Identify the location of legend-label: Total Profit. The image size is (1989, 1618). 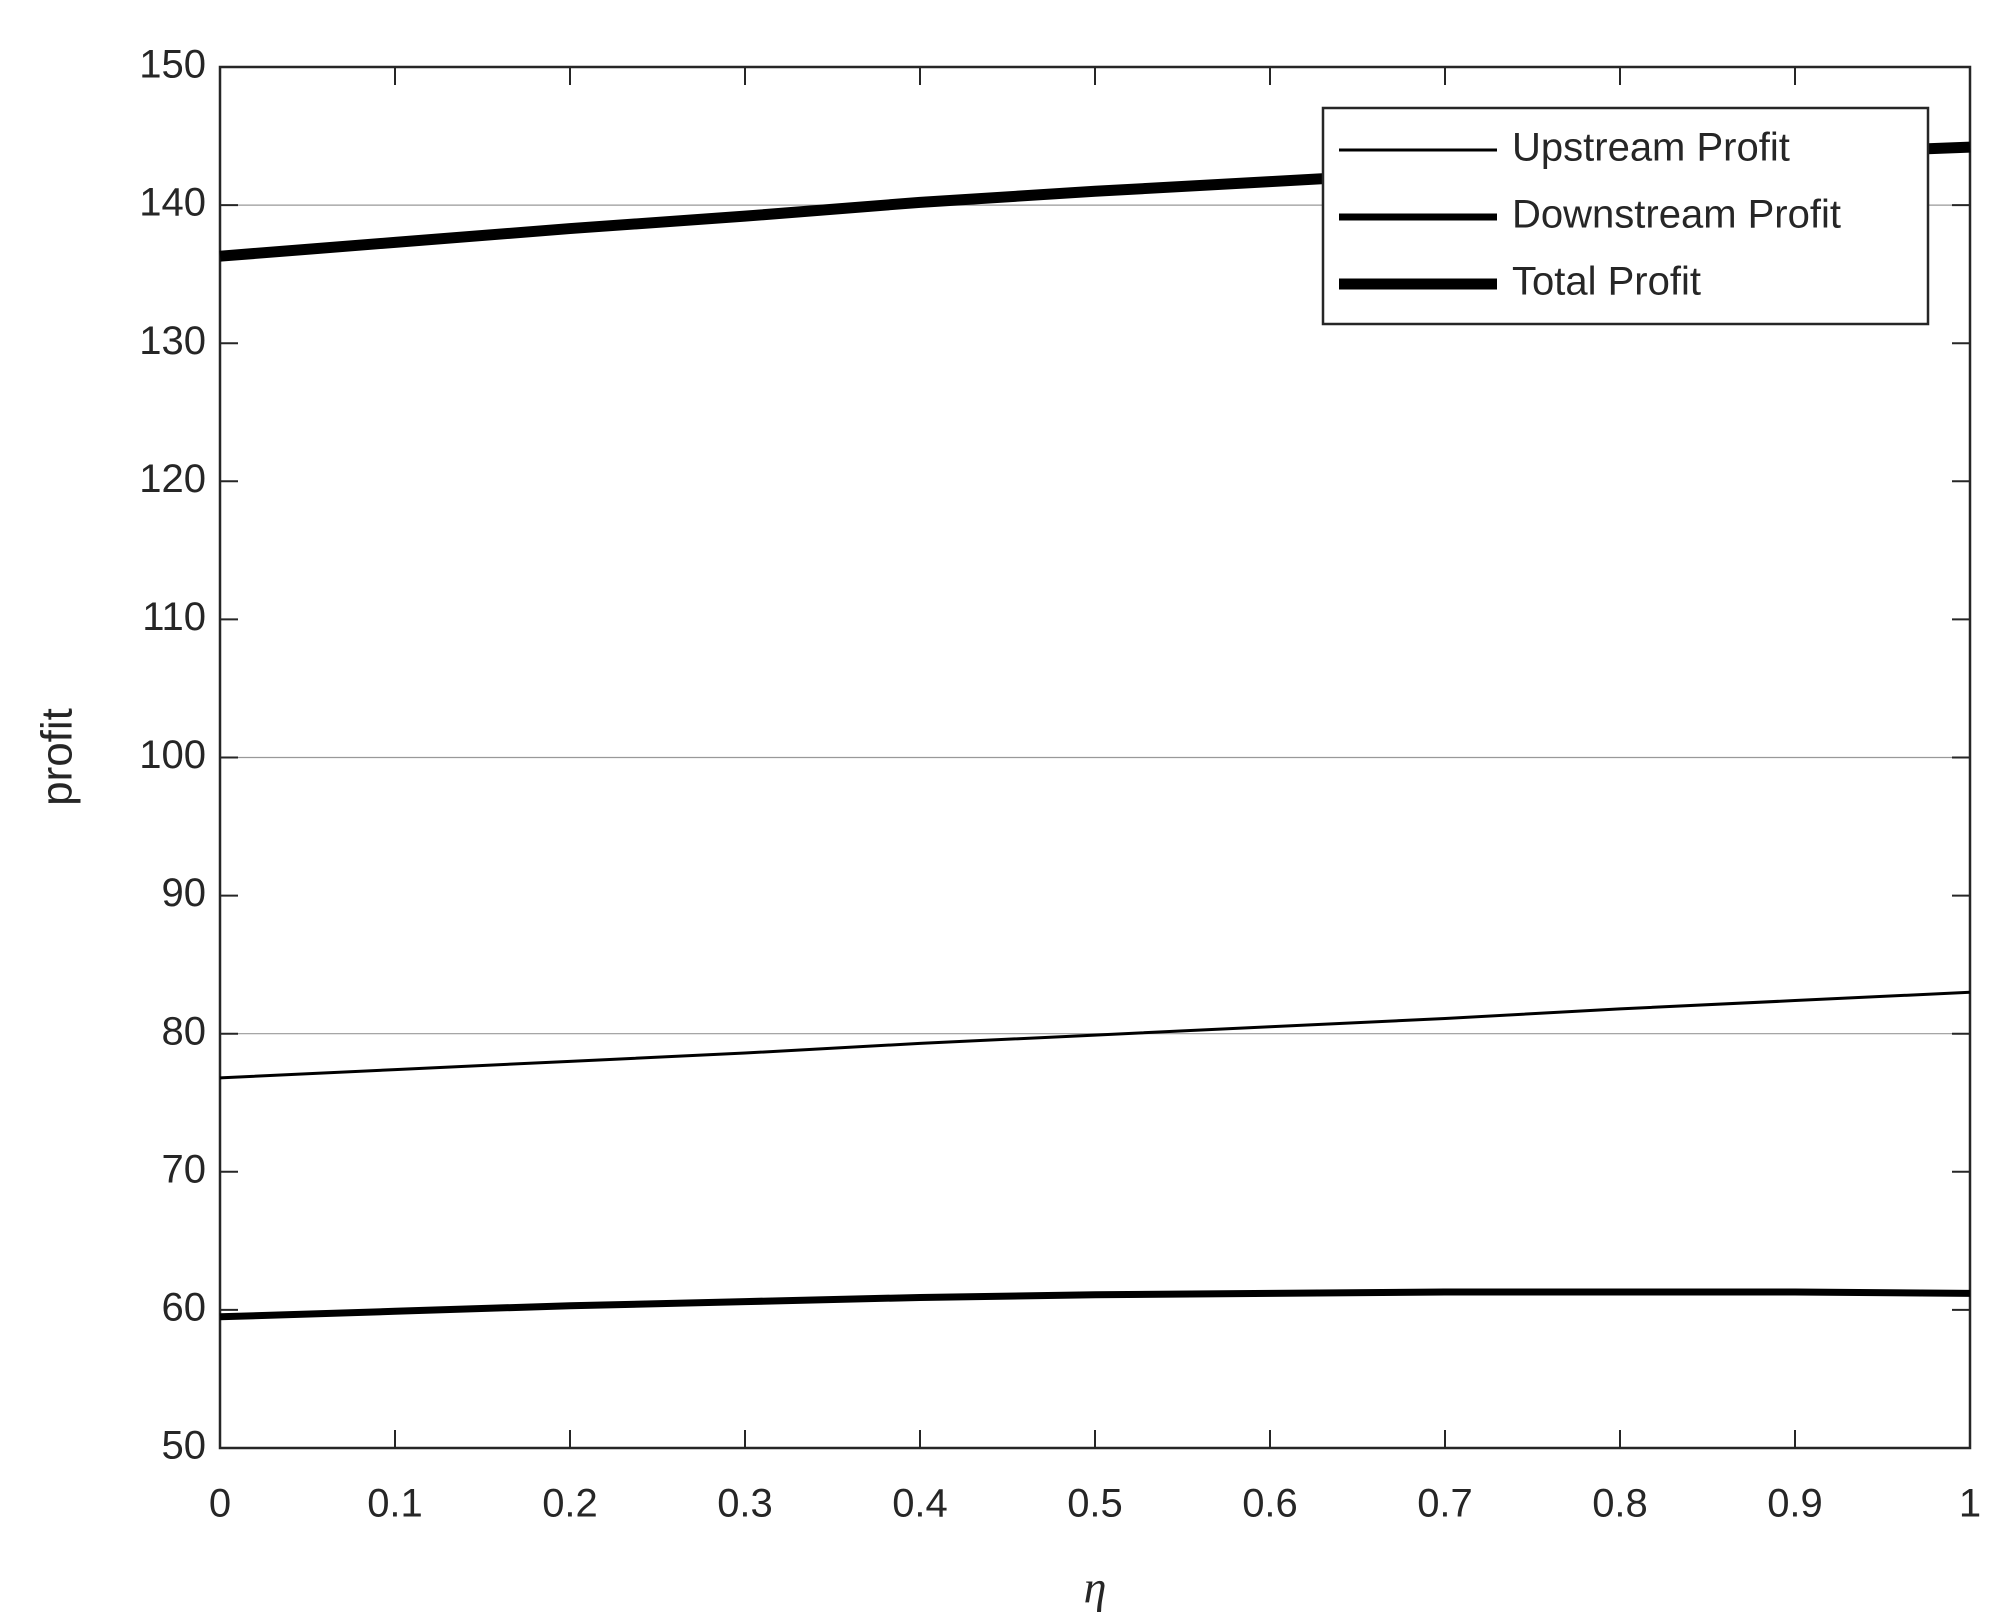
(1606, 282).